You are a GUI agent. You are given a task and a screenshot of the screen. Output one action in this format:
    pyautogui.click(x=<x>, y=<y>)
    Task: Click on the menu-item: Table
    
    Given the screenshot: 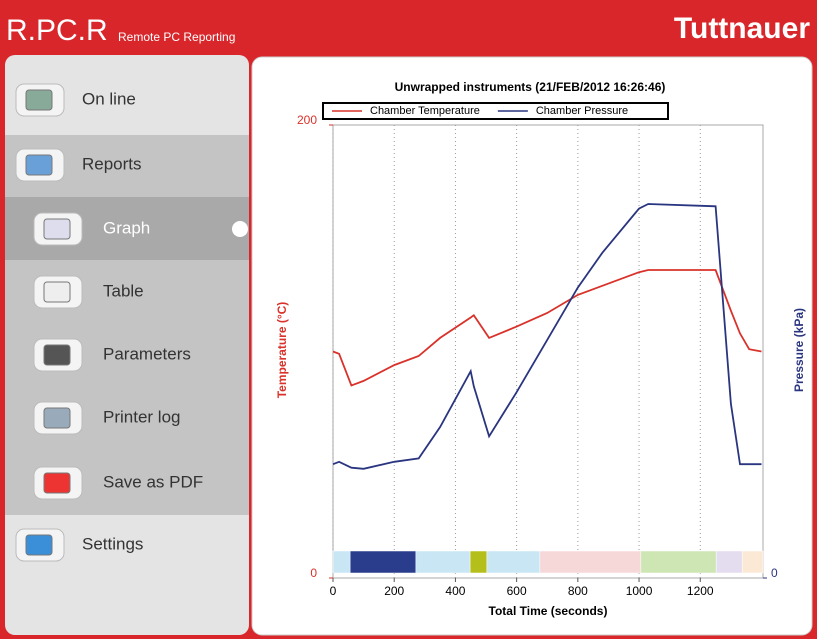 What is the action you would take?
    pyautogui.click(x=123, y=290)
    